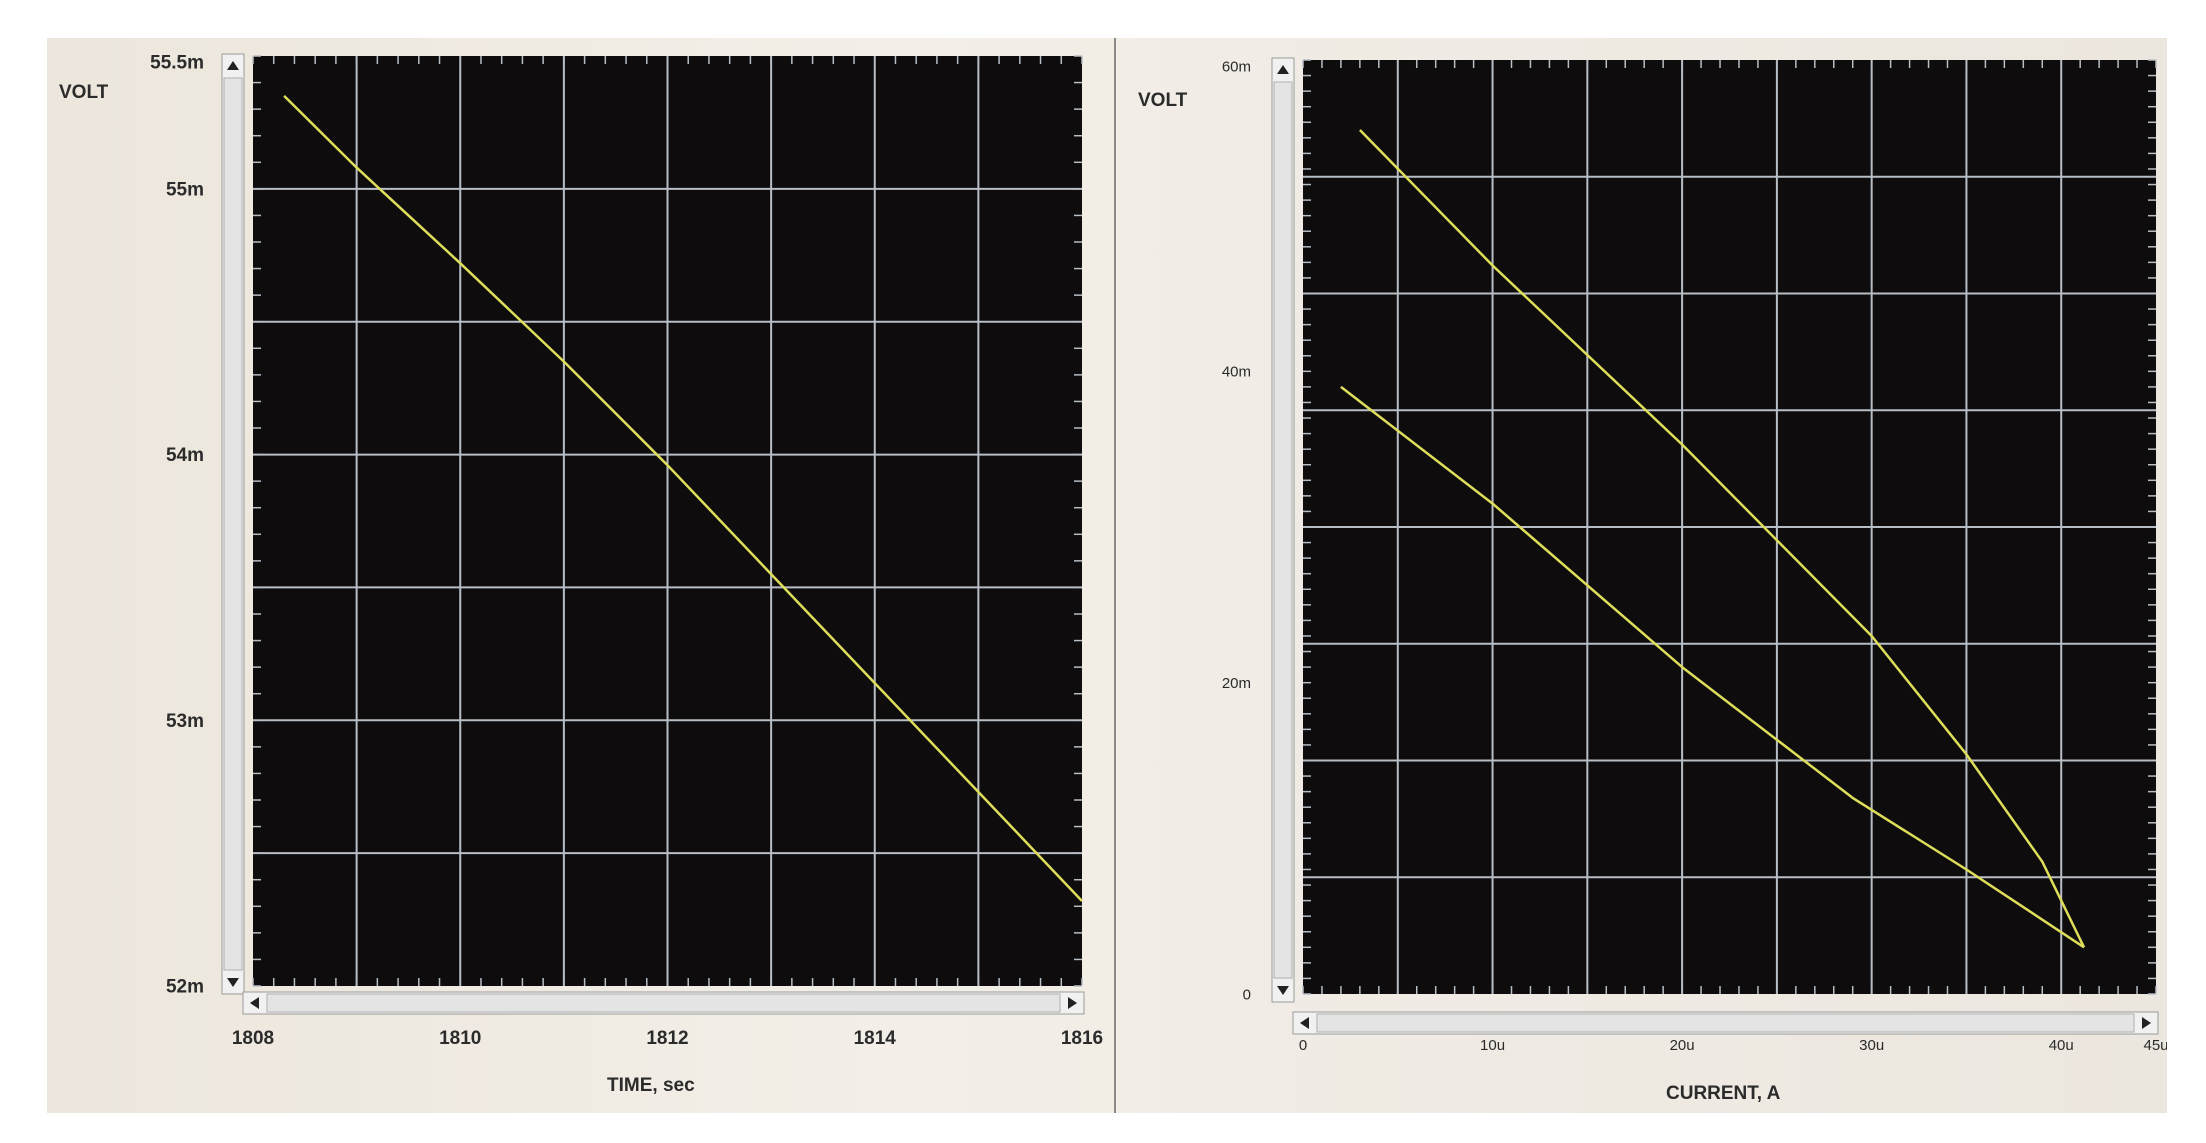 The height and width of the screenshot is (1143, 2206). What do you see at coordinates (1871, 1045) in the screenshot?
I see `x-tick-label: 30u` at bounding box center [1871, 1045].